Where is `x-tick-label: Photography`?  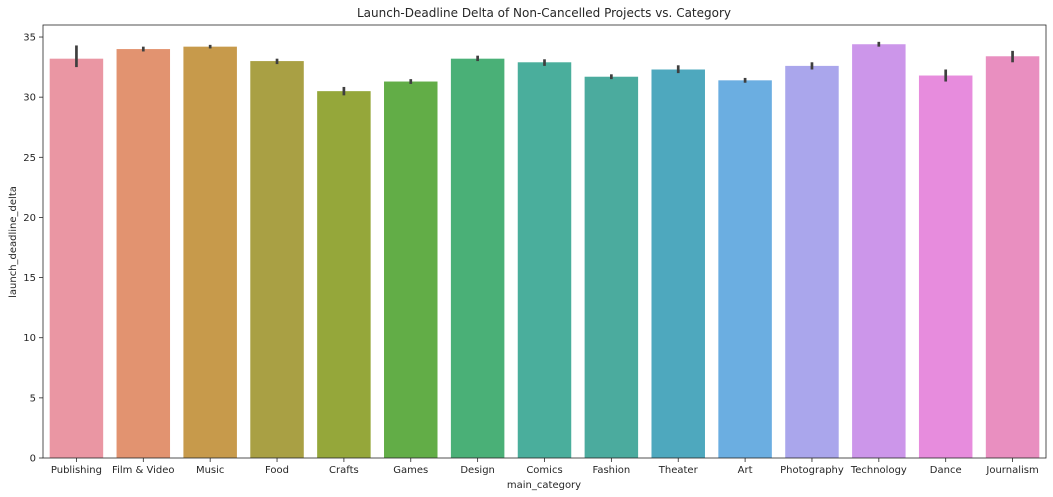 x-tick-label: Photography is located at coordinates (812, 470).